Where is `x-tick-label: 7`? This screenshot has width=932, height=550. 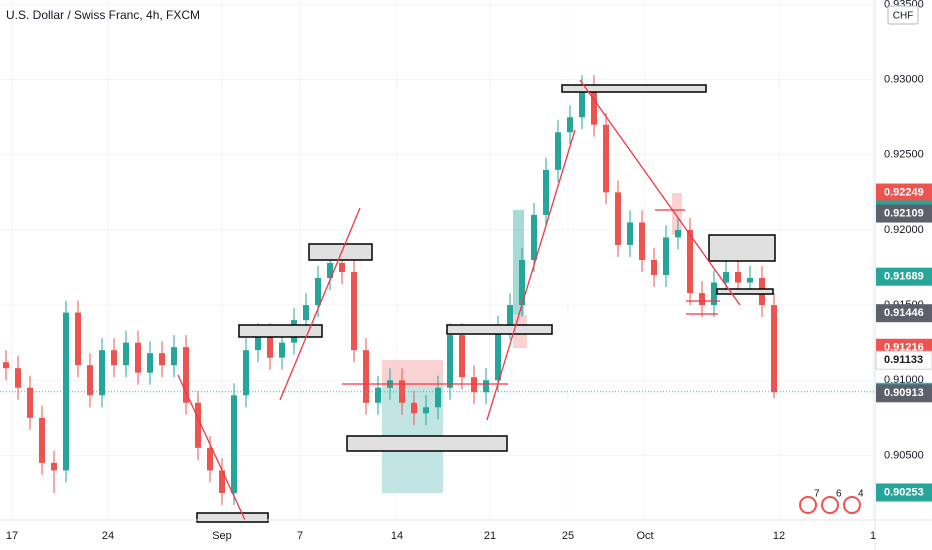 x-tick-label: 7 is located at coordinates (300, 536).